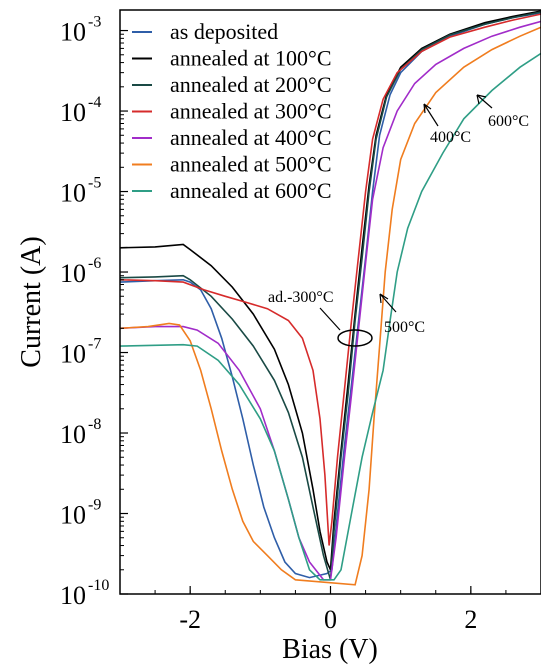  What do you see at coordinates (94, 102) in the screenshot?
I see `y-tick-exponent: -4` at bounding box center [94, 102].